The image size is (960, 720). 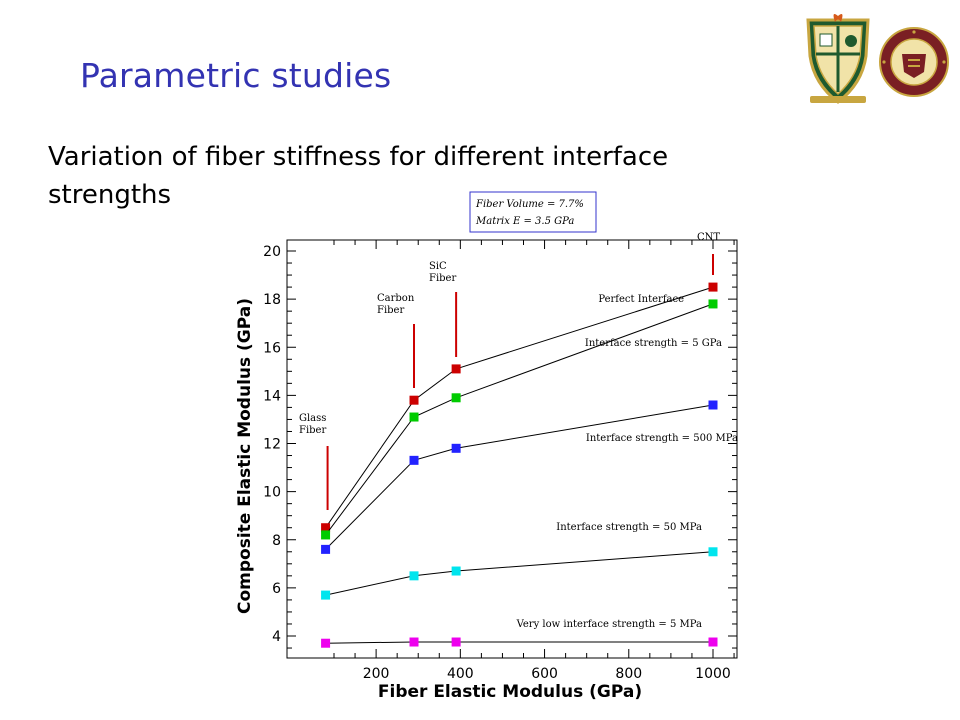 I want to click on y-tick-label: 10, so click(x=272, y=493).